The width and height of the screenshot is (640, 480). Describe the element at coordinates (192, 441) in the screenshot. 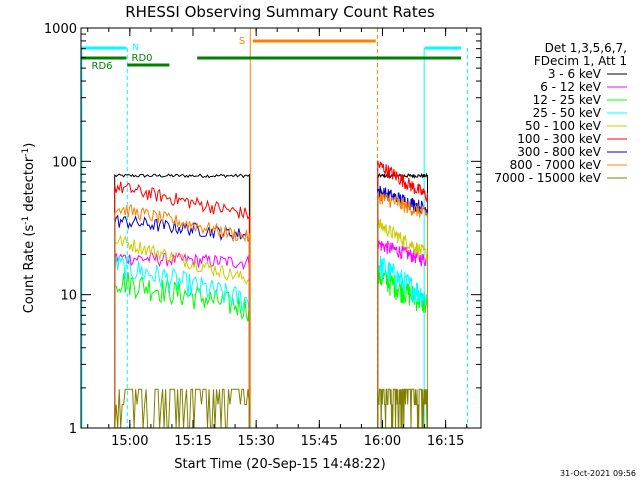

I see `x-tick-label: 15:15` at that location.